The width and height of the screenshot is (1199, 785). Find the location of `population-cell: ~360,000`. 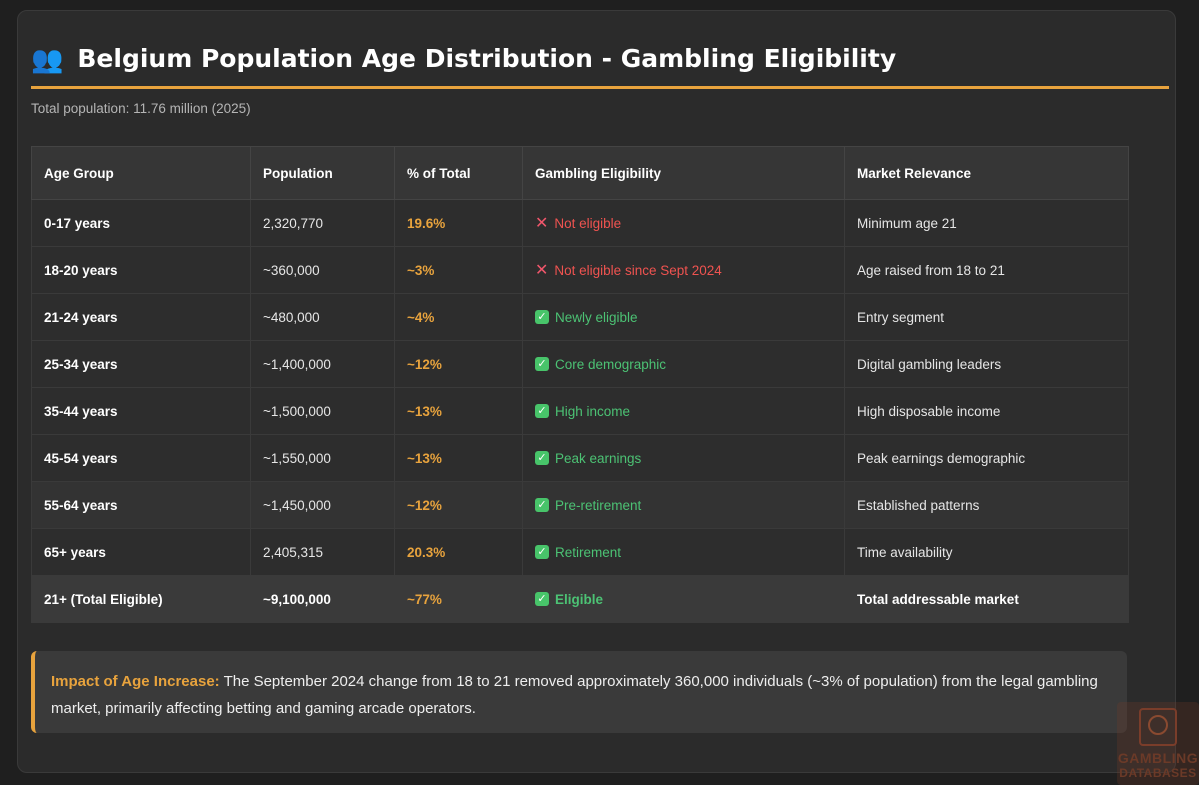

population-cell: ~360,000 is located at coordinates (322, 270).